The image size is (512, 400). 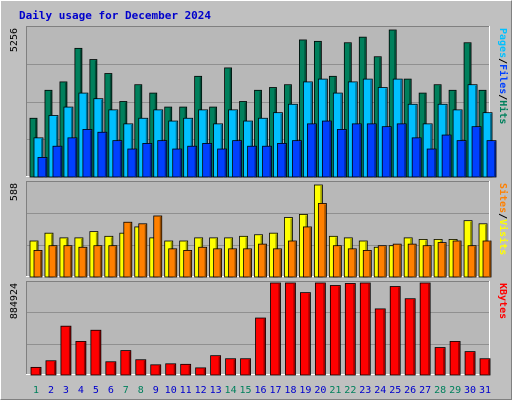 I want to click on day-label: 5, so click(x=96, y=390).